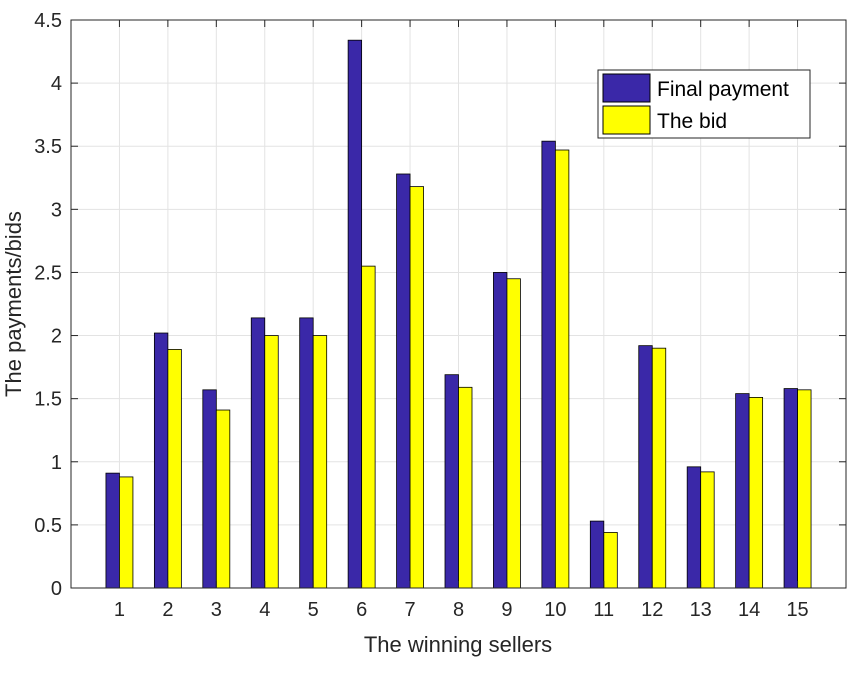 The width and height of the screenshot is (864, 673). What do you see at coordinates (704, 104) in the screenshot?
I see `legend: Final payment The bid` at bounding box center [704, 104].